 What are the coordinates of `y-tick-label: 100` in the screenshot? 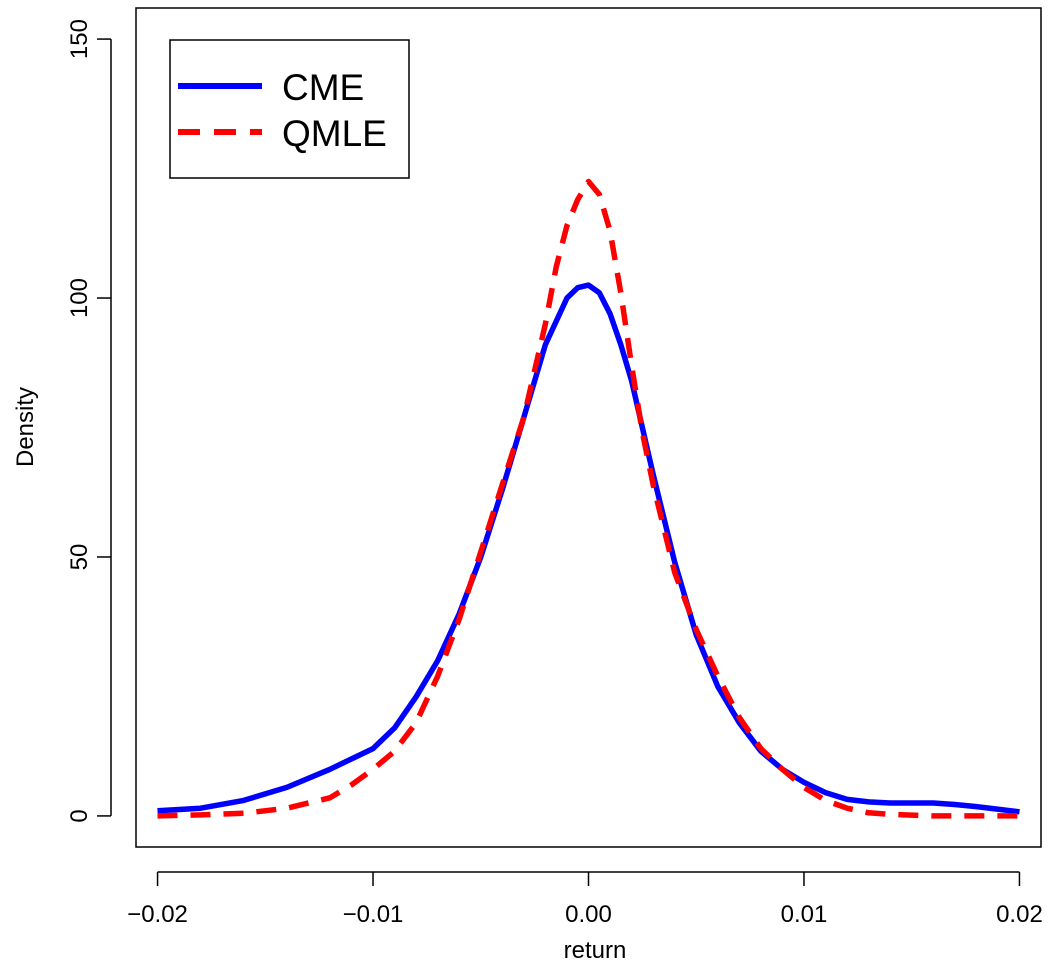 It's located at (79, 298).